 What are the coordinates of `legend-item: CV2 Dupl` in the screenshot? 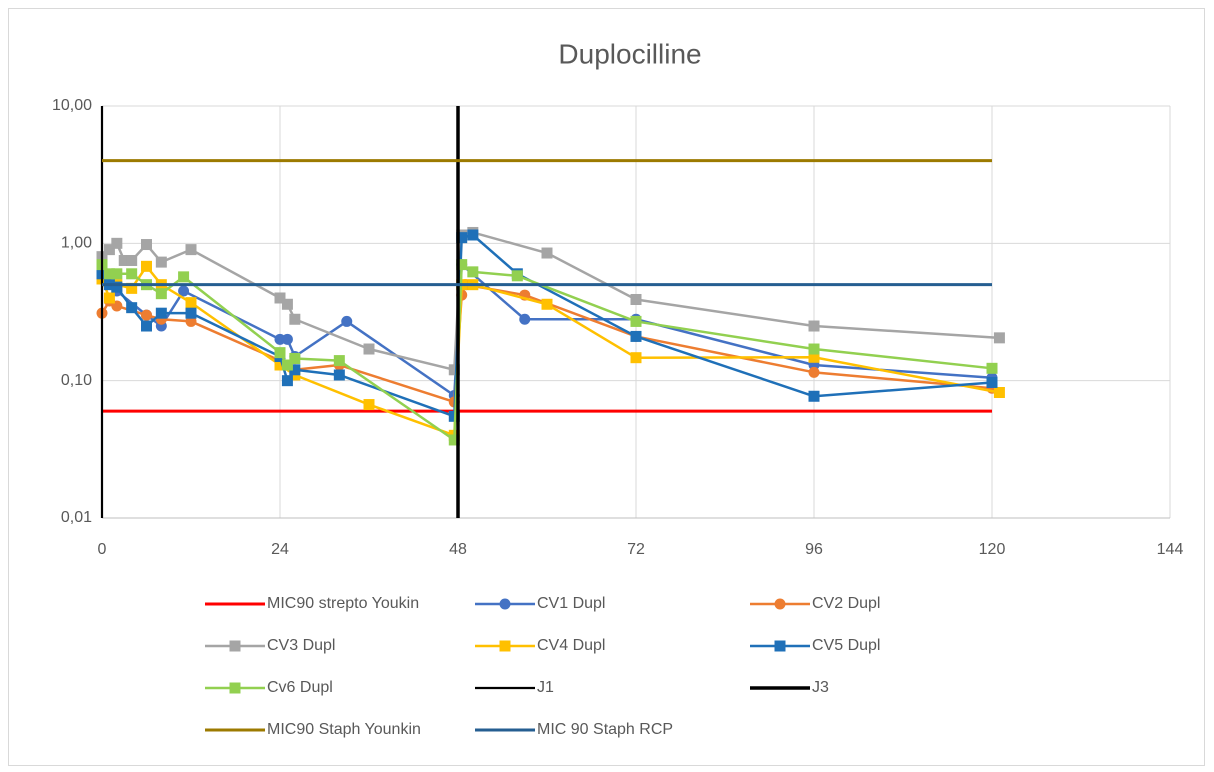 It's located at (815, 603).